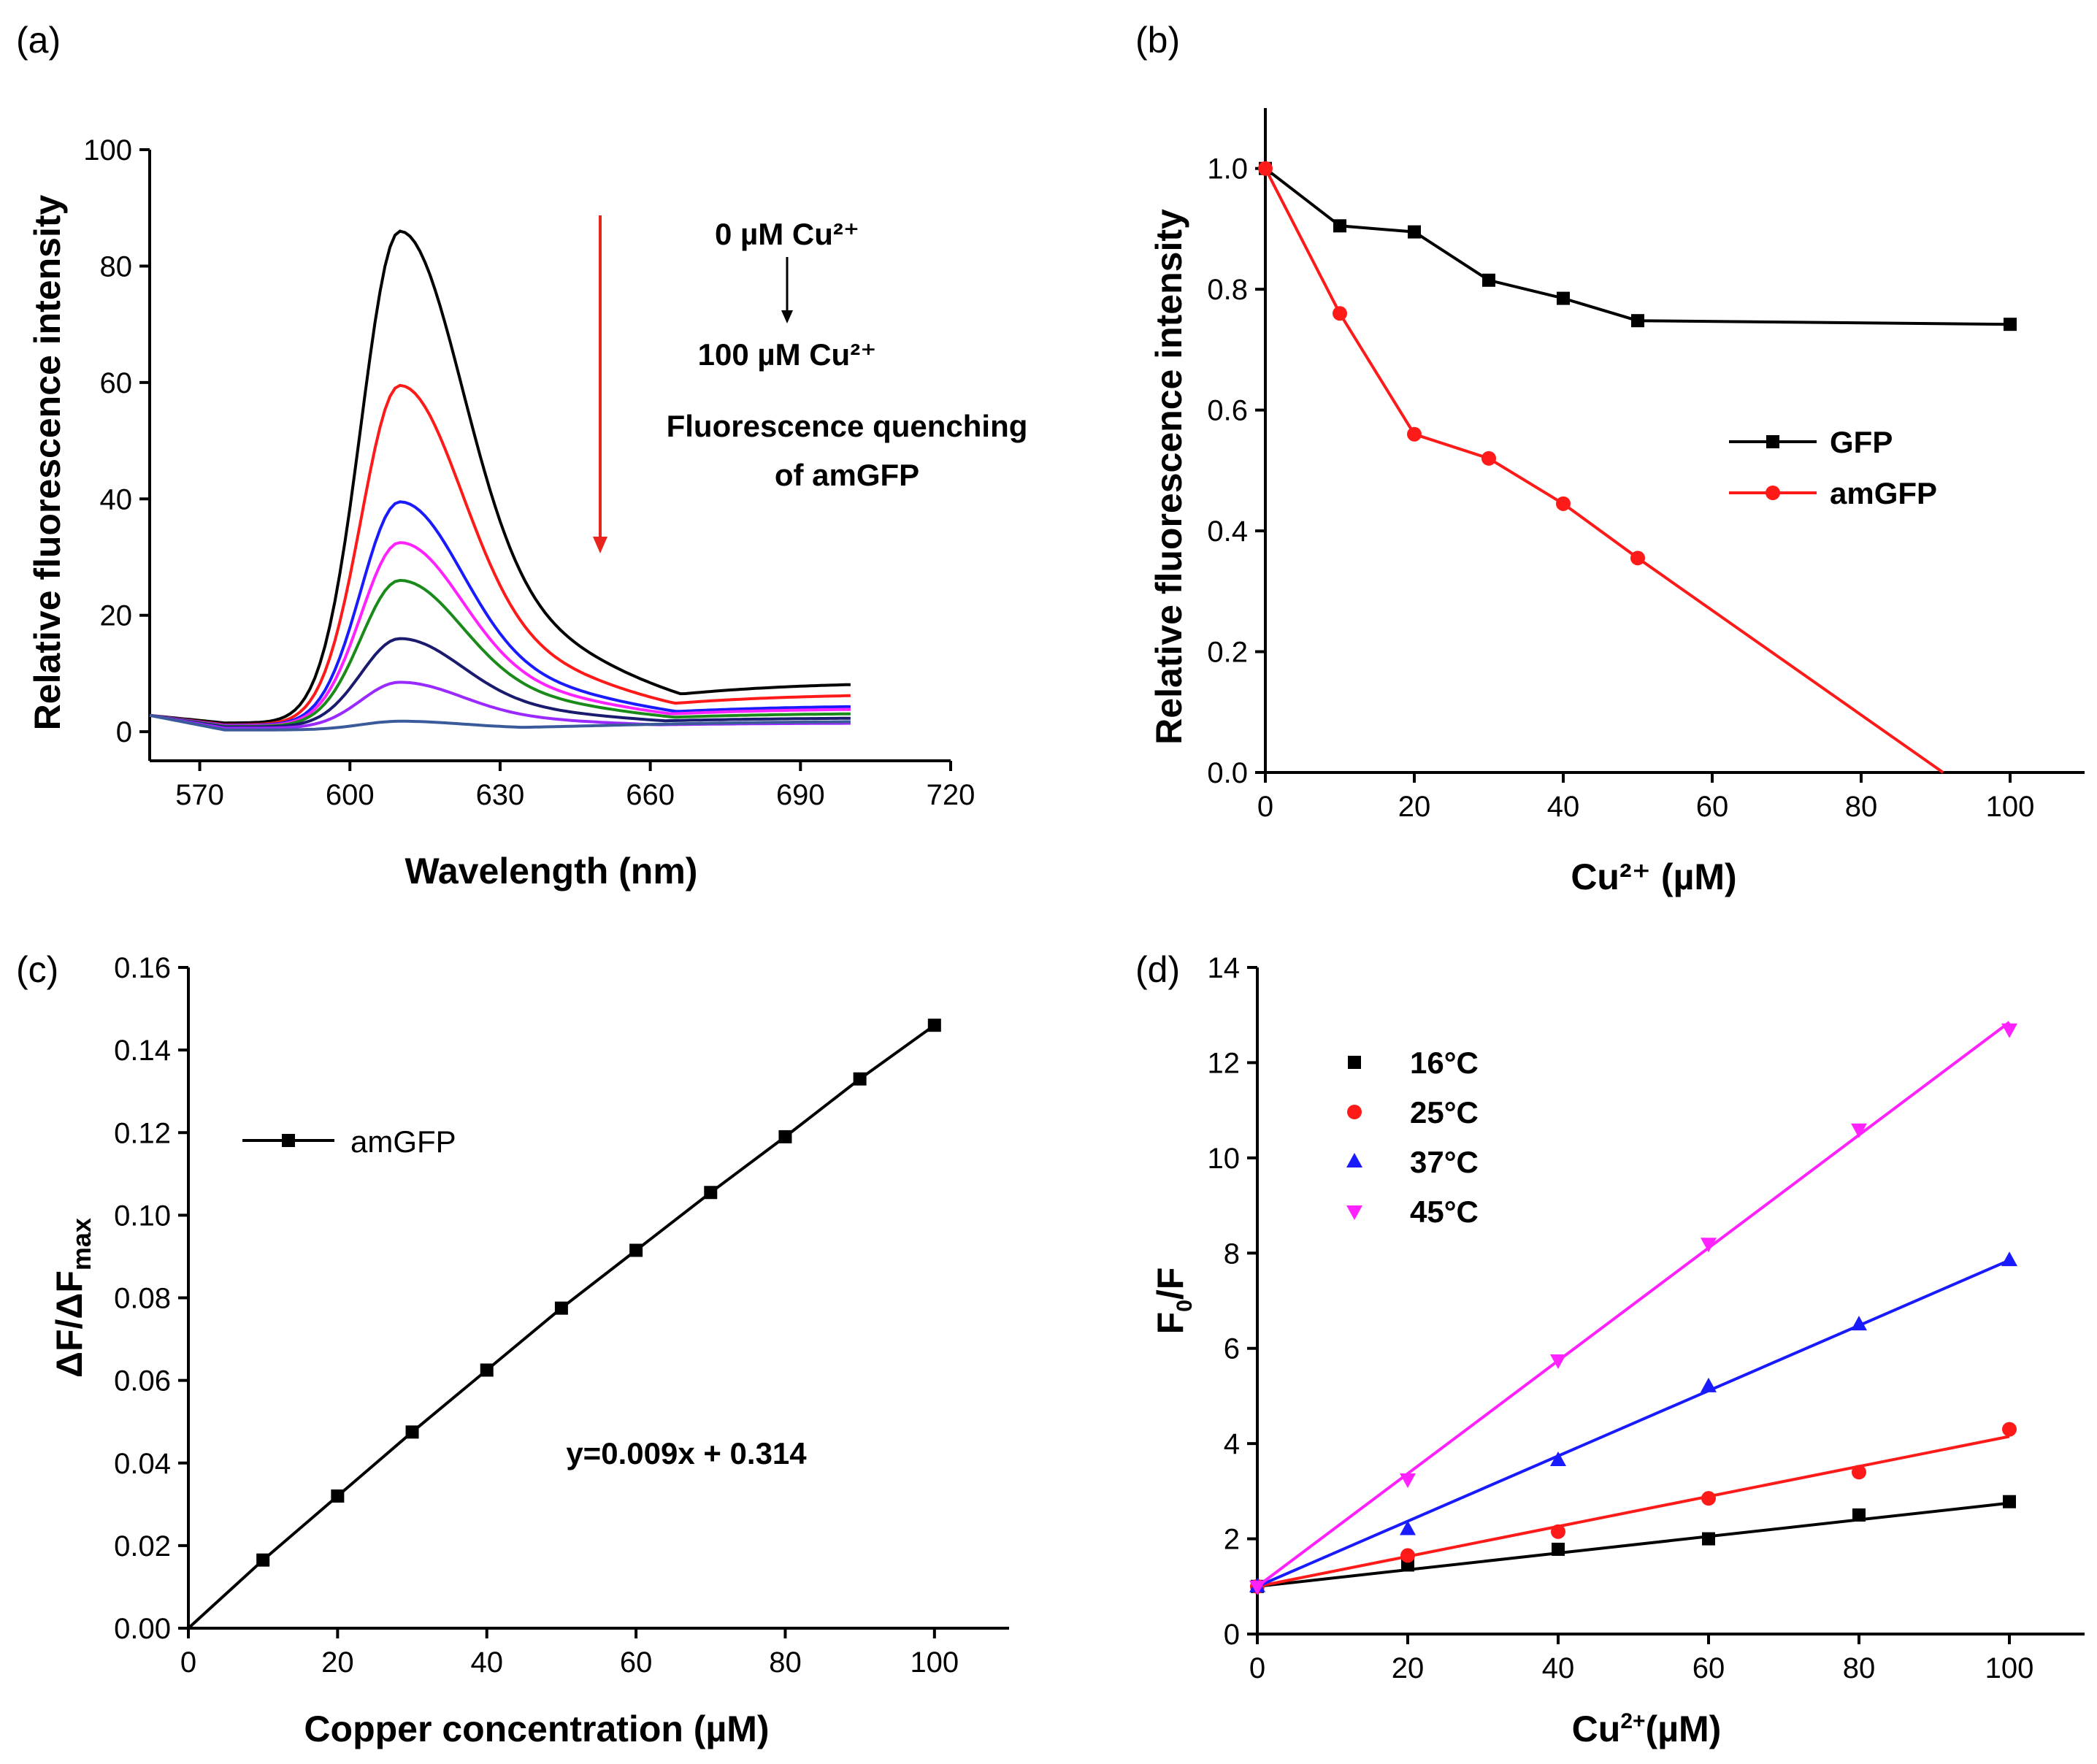  Describe the element at coordinates (199, 795) in the screenshot. I see `x-tick-label: 570` at that location.